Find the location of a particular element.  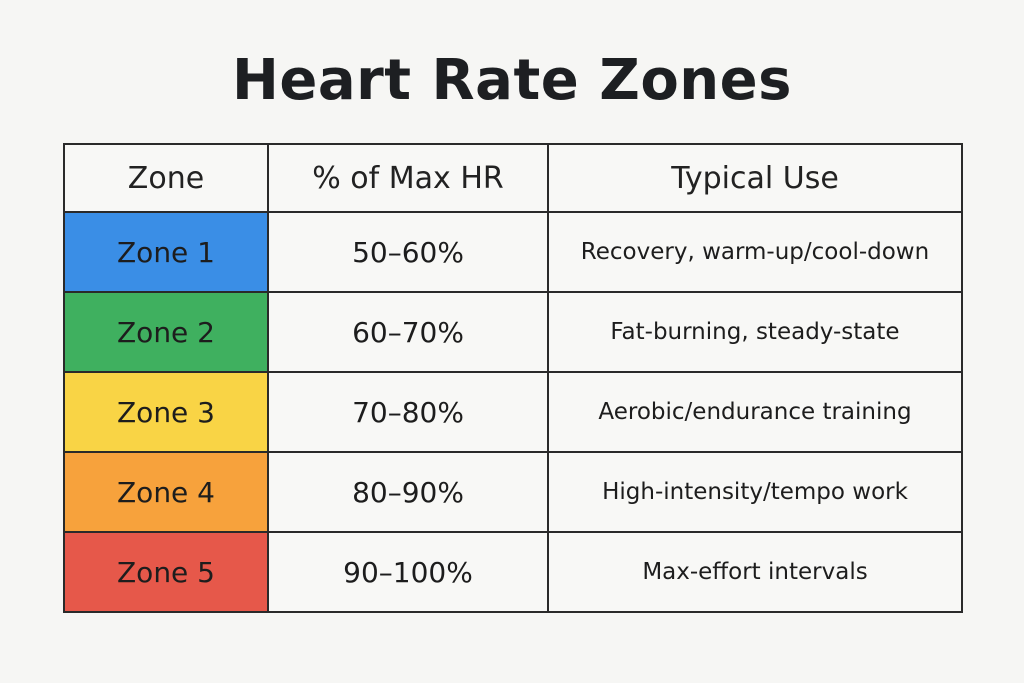

table-row-zone-2: Zone 2 60–70% Fat-burning, steady-state is located at coordinates (513, 332).